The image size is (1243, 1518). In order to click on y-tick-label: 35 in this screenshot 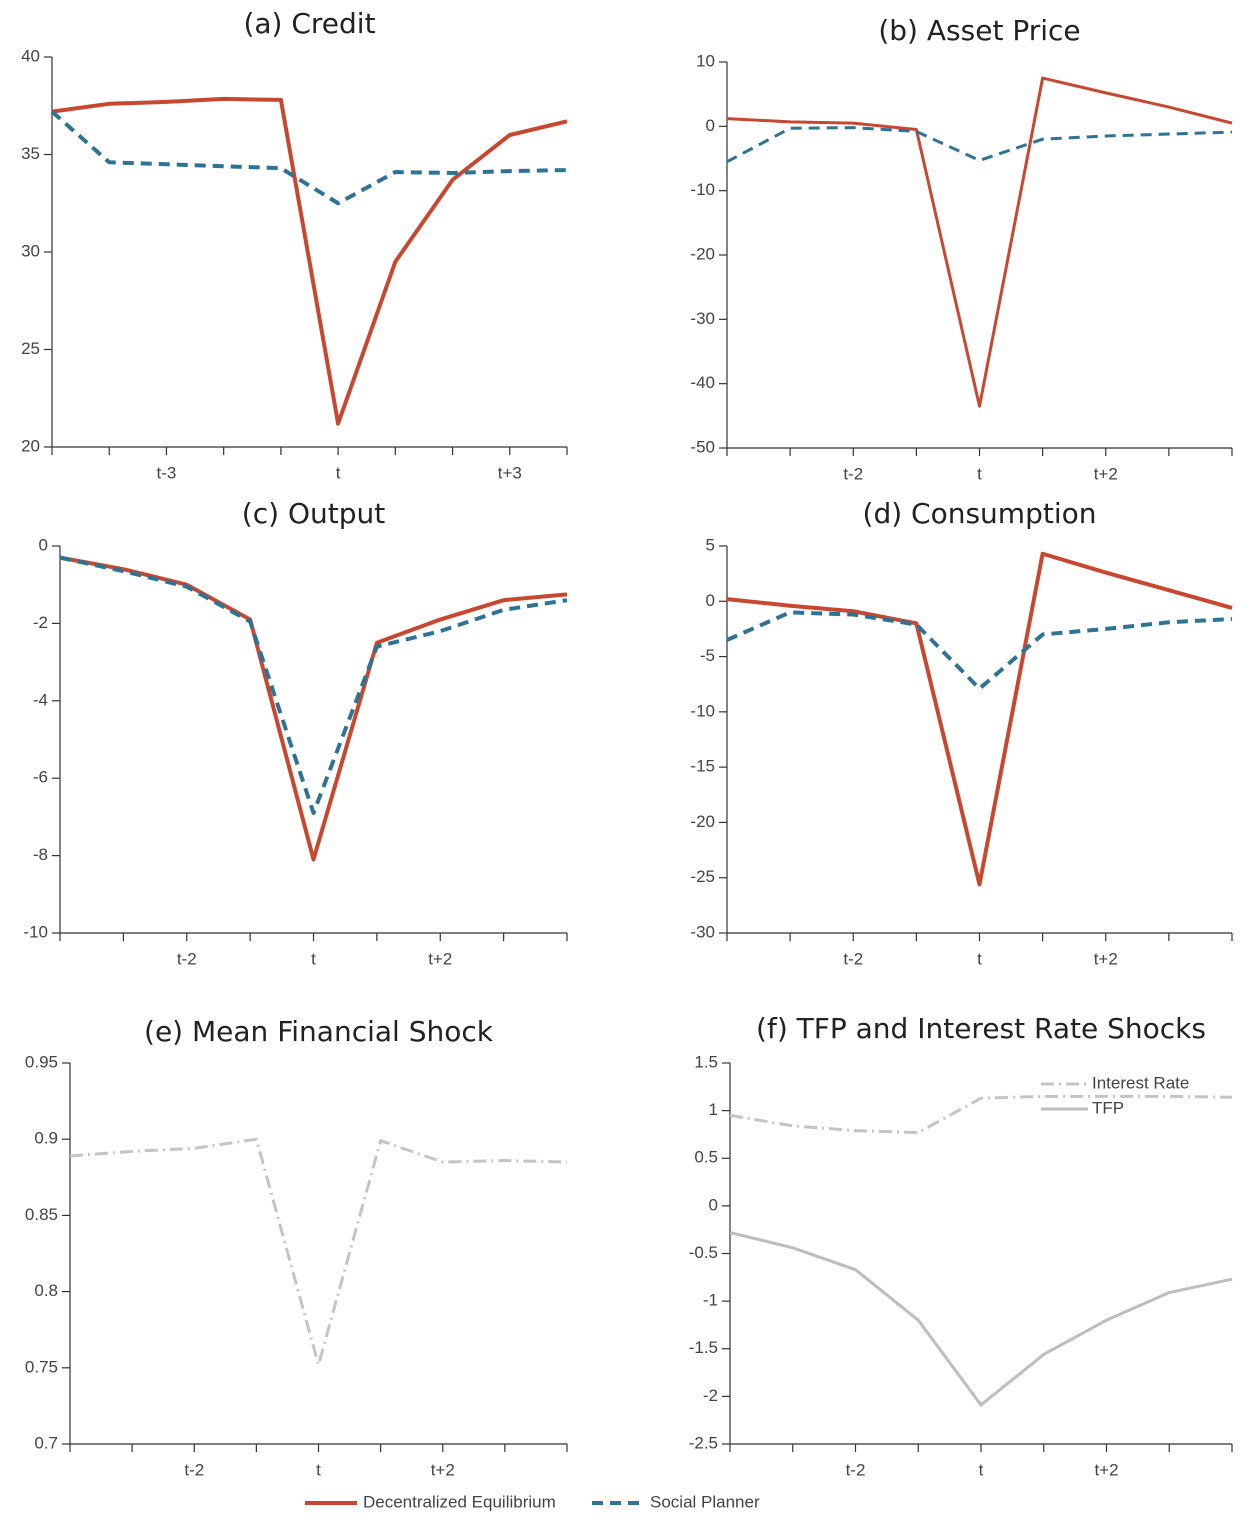, I will do `click(30, 153)`.